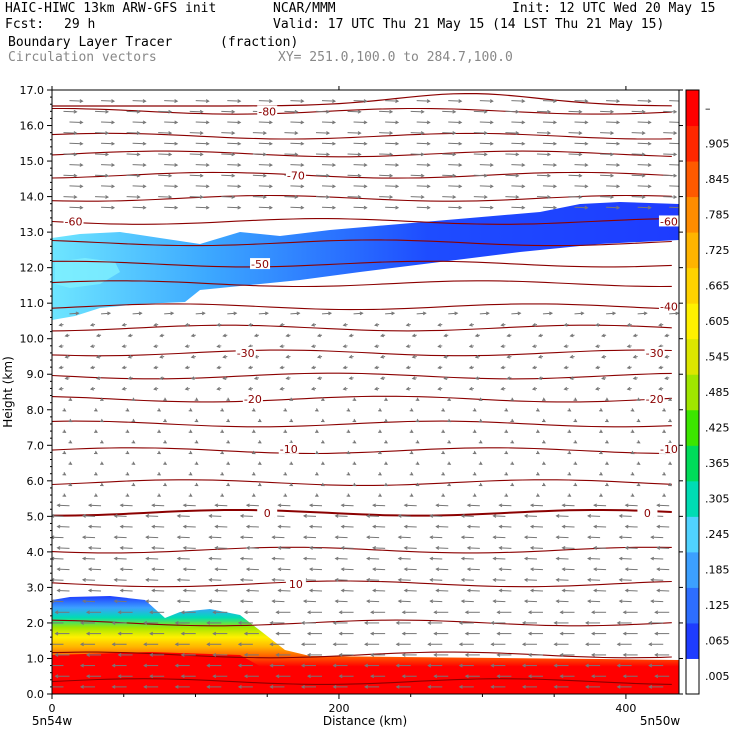  Describe the element at coordinates (32, 232) in the screenshot. I see `y-tick-label: 13.0` at that location.